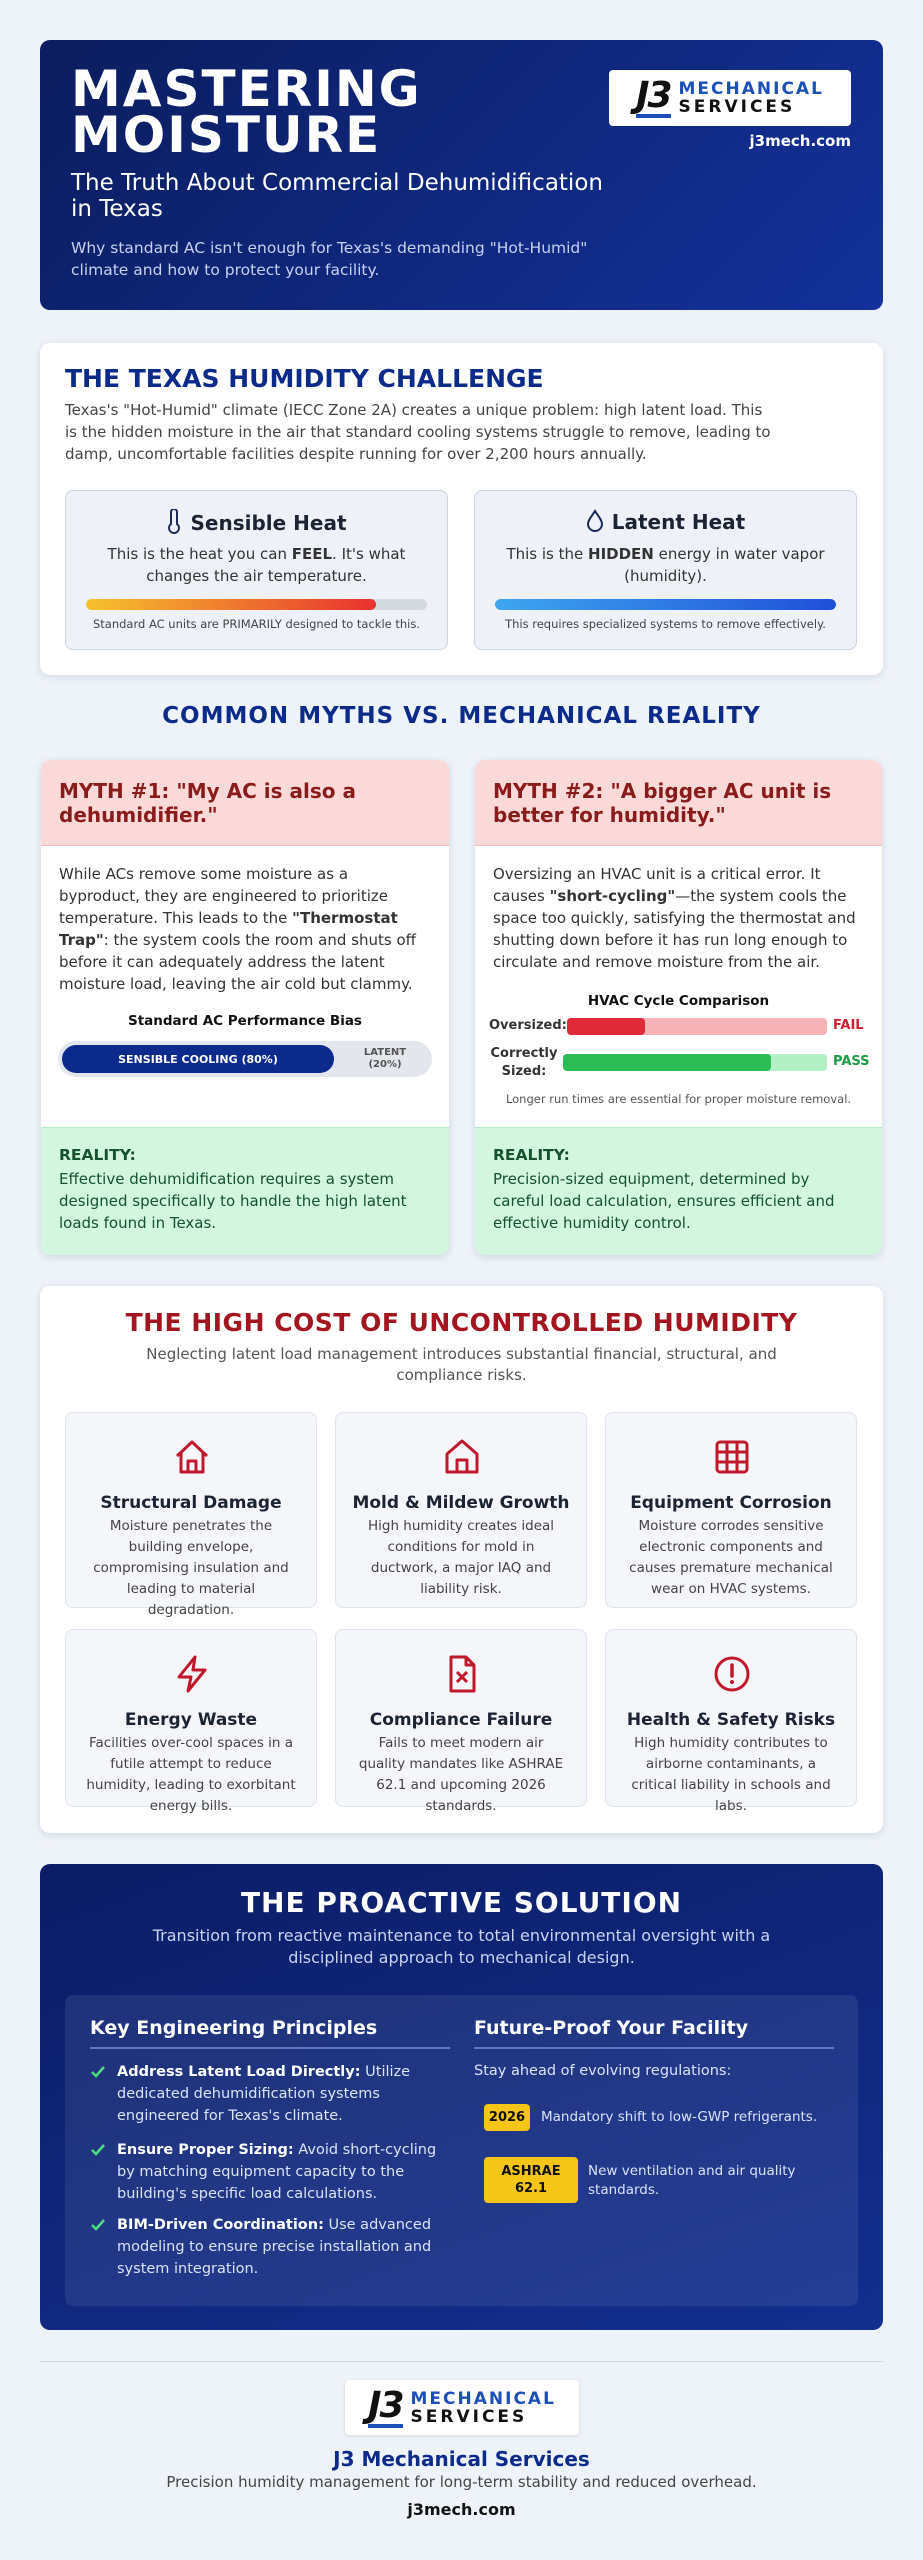 This screenshot has height=2560, width=923. Describe the element at coordinates (654, 2033) in the screenshot. I see `column-title: Future-Proof Your Facility` at that location.